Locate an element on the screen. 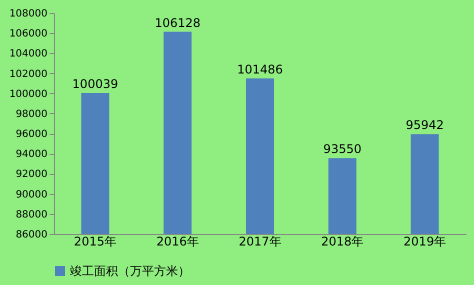 The image size is (474, 285). x-tick-label: 2019年 is located at coordinates (425, 241).